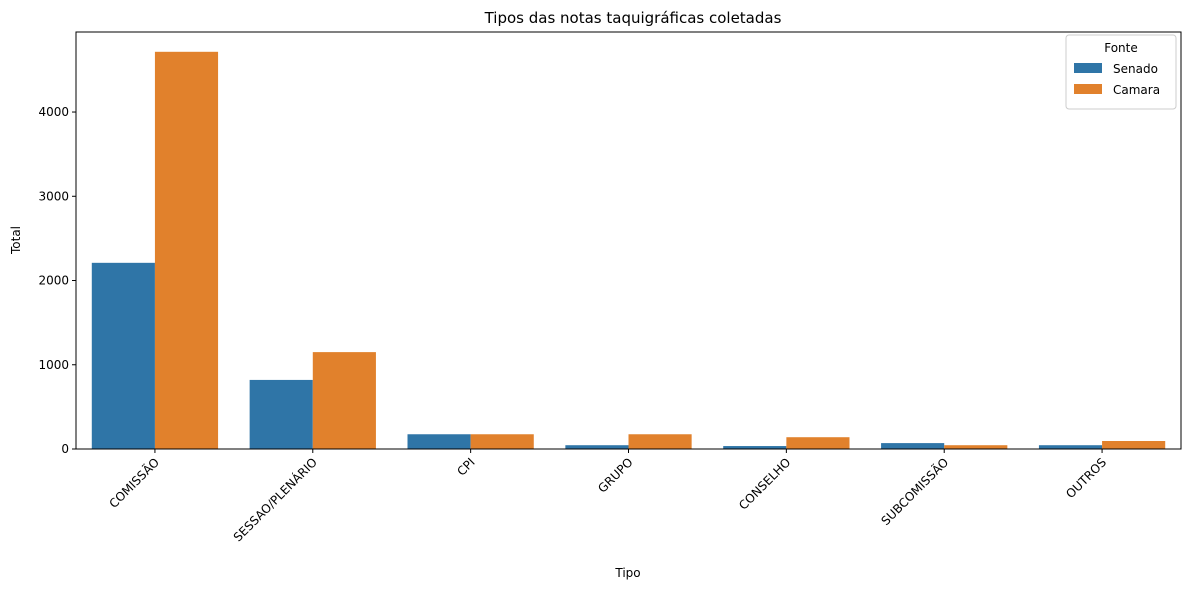 The height and width of the screenshot is (594, 1189). Describe the element at coordinates (1117, 79) in the screenshot. I see `legend-items: Senado Camara` at that location.